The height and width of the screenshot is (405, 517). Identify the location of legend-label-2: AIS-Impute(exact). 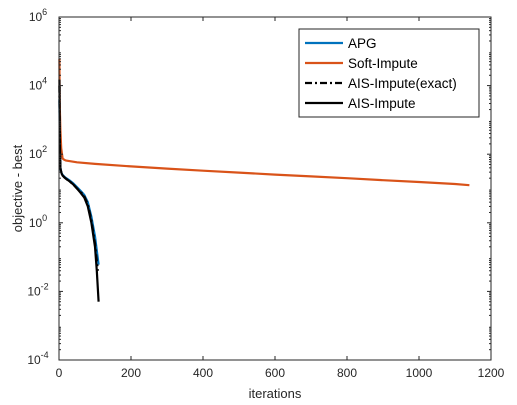
(402, 83).